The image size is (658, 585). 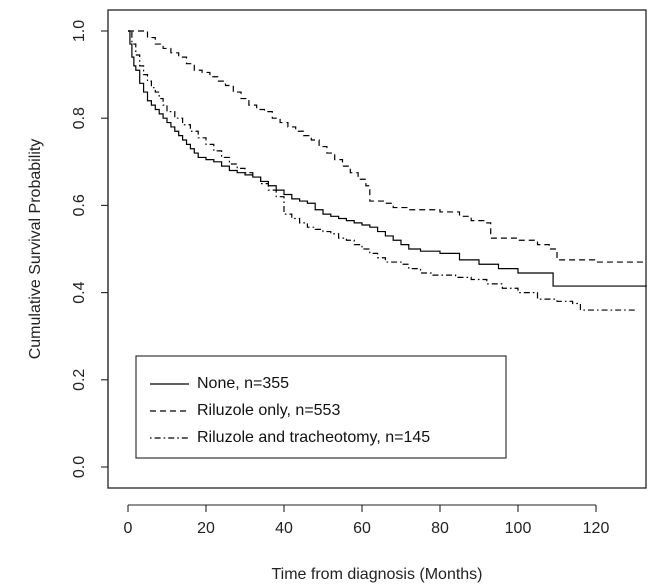 I want to click on y-tick-label: 0.8, so click(x=79, y=118).